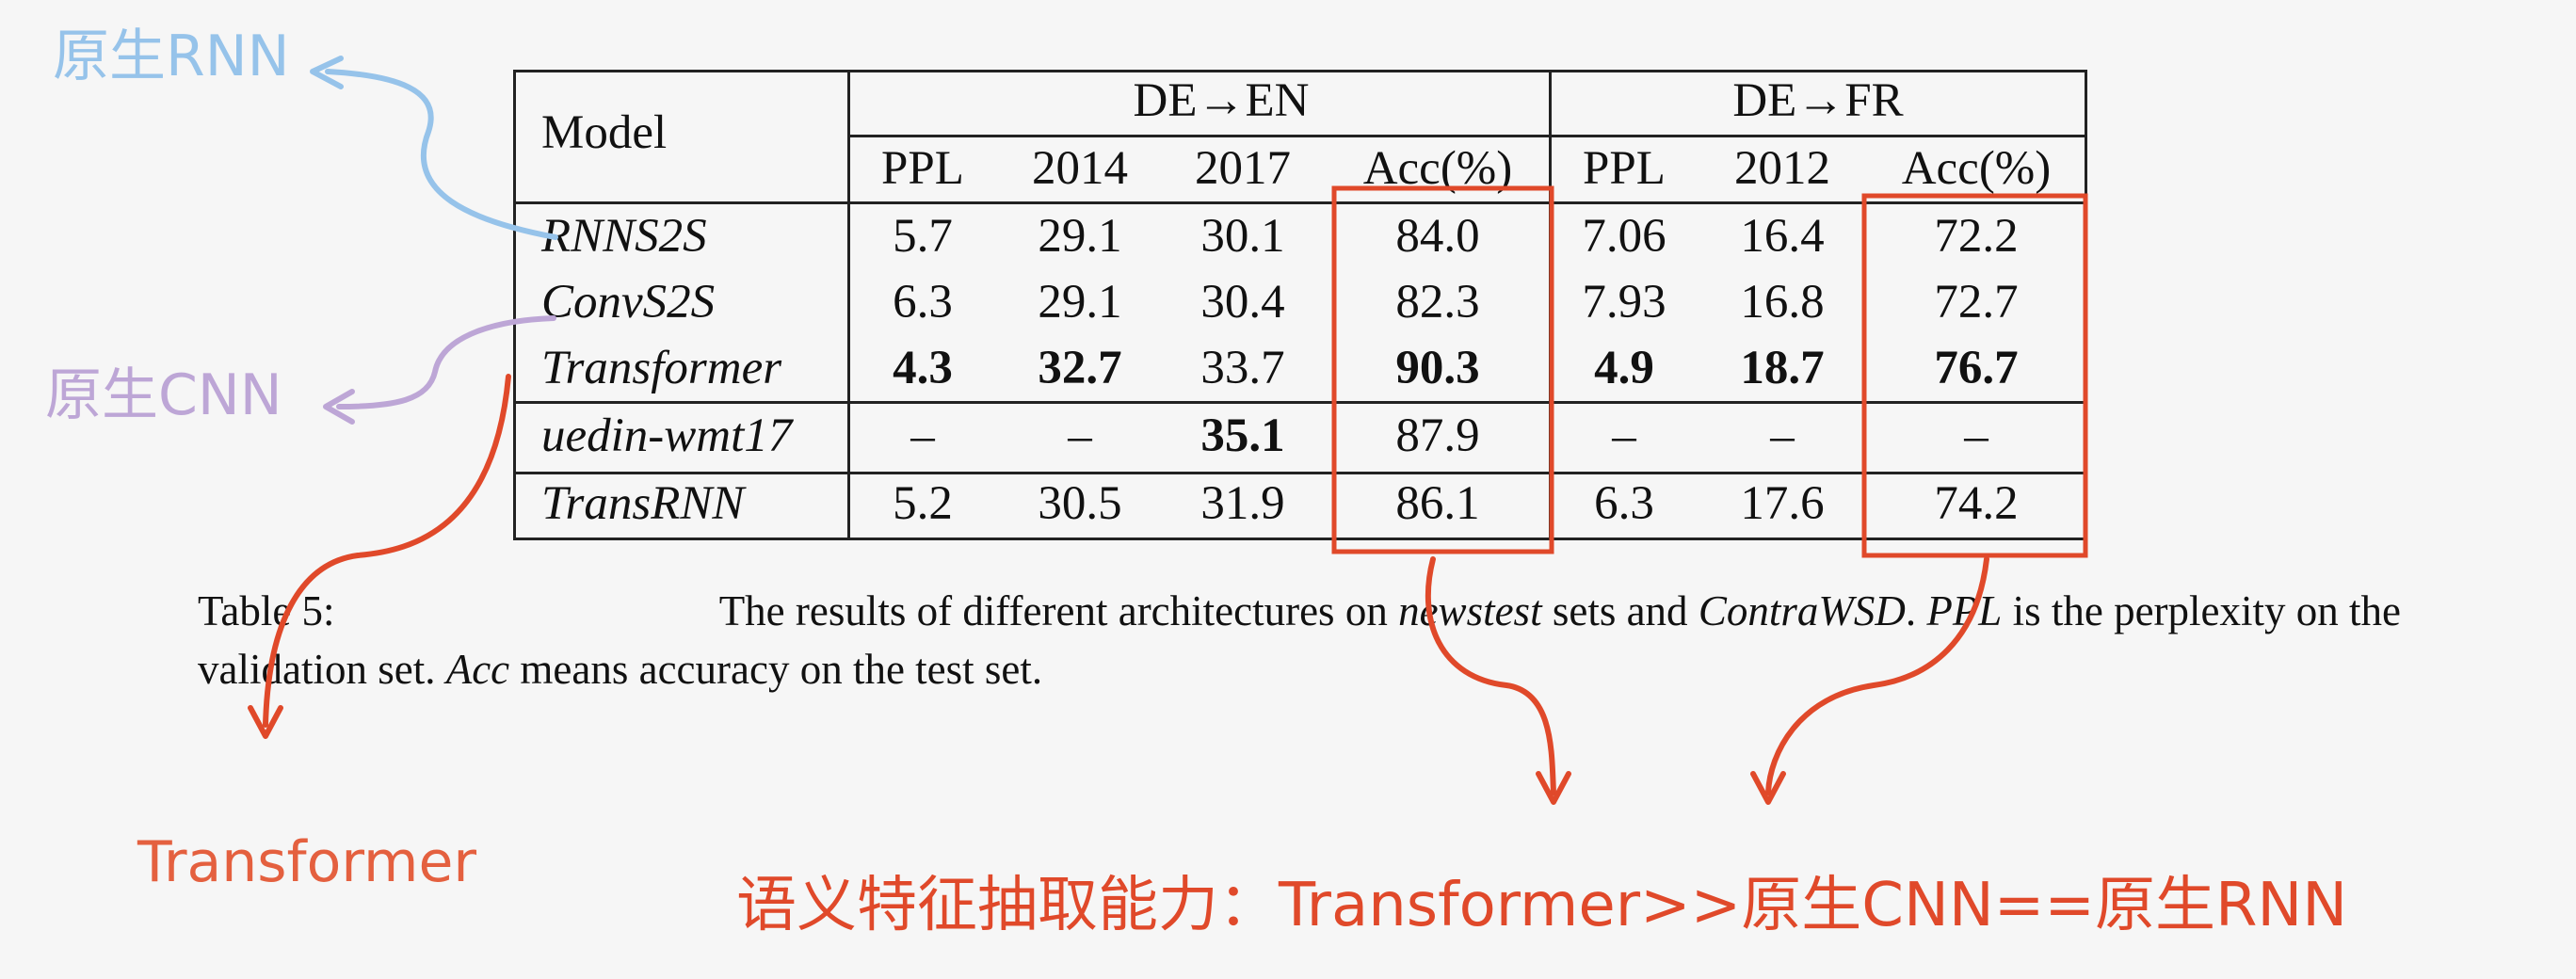  Describe the element at coordinates (1976, 302) in the screenshot. I see `table-cell: 72.7` at that location.